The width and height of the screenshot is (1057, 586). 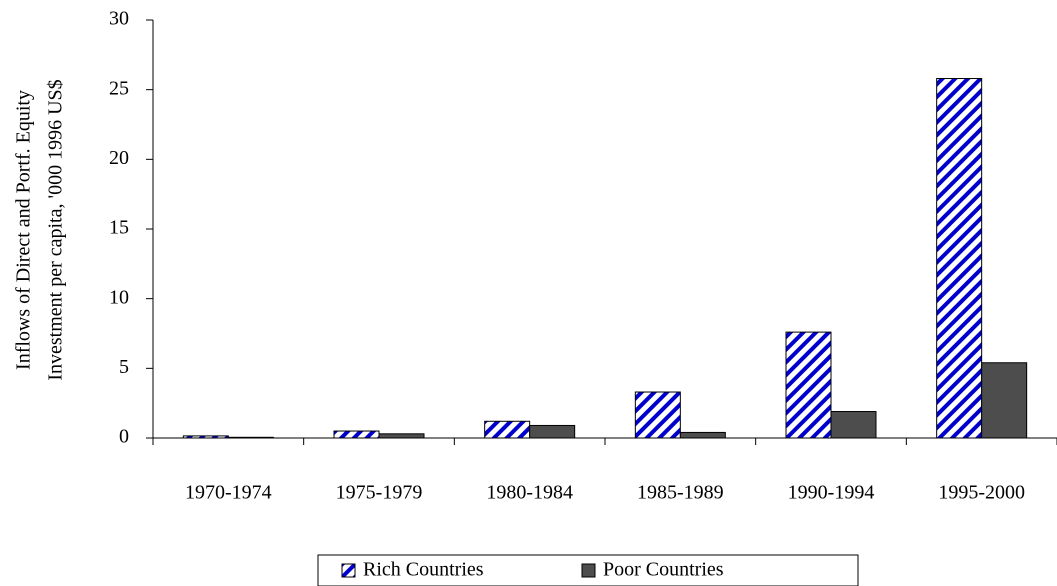 I want to click on legend-label: Poor Countries, so click(x=663, y=570).